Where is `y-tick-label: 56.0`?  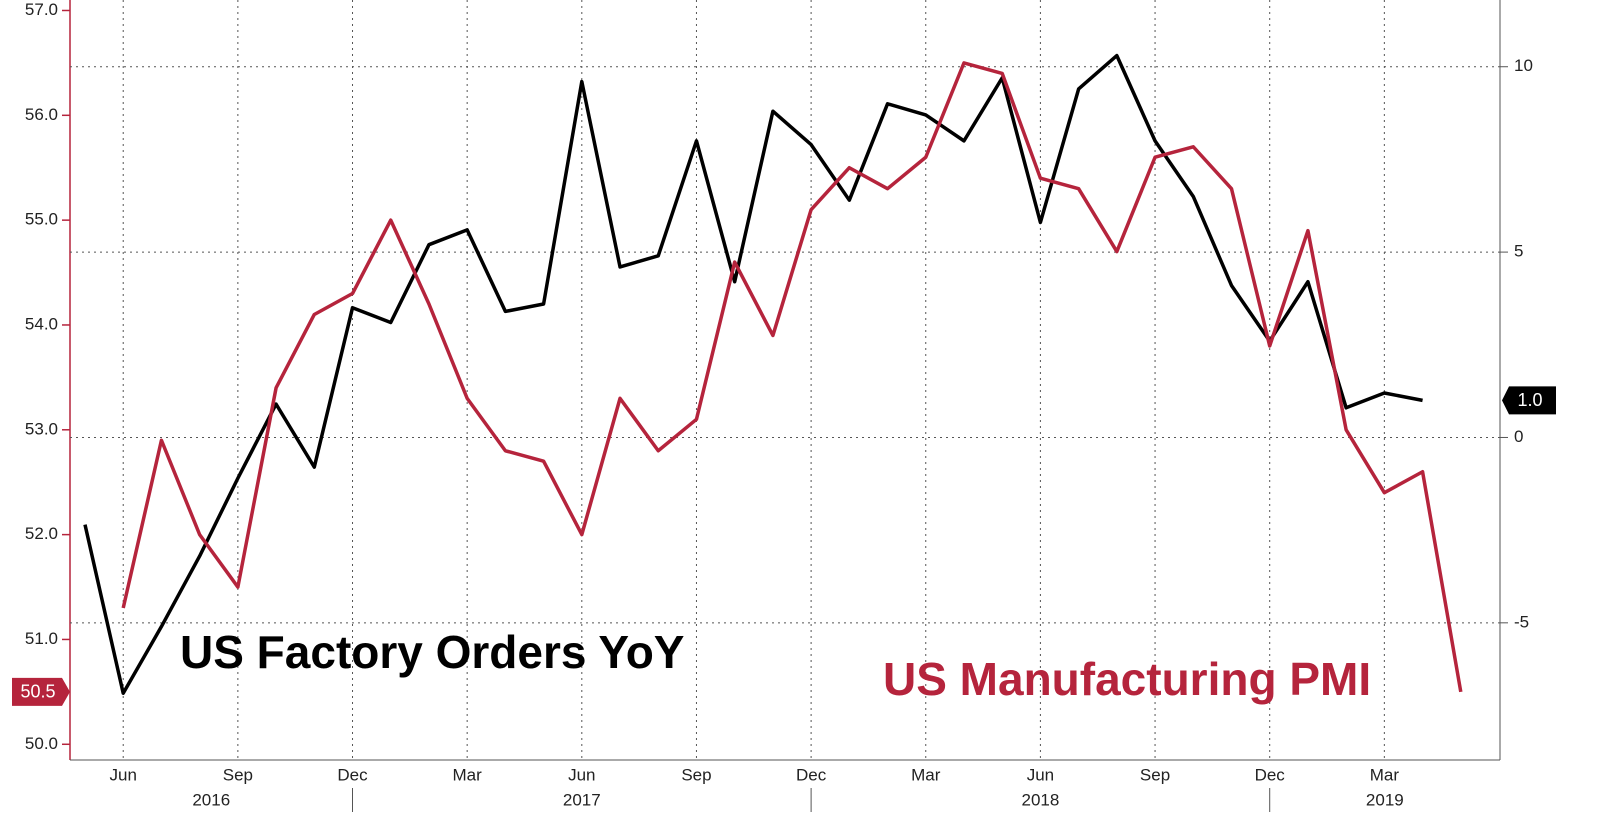
y-tick-label: 56.0 is located at coordinates (41, 114).